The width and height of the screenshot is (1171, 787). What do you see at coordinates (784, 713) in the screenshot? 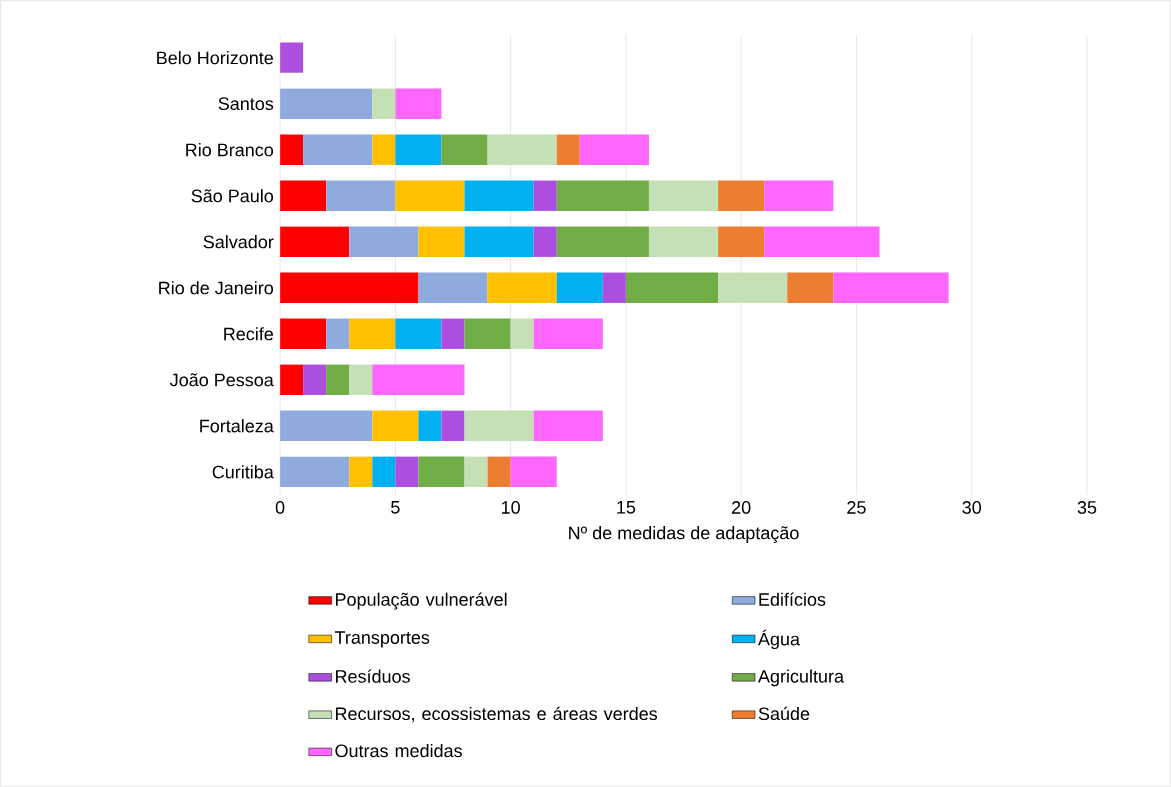
I see `legend-label: Saúde` at bounding box center [784, 713].